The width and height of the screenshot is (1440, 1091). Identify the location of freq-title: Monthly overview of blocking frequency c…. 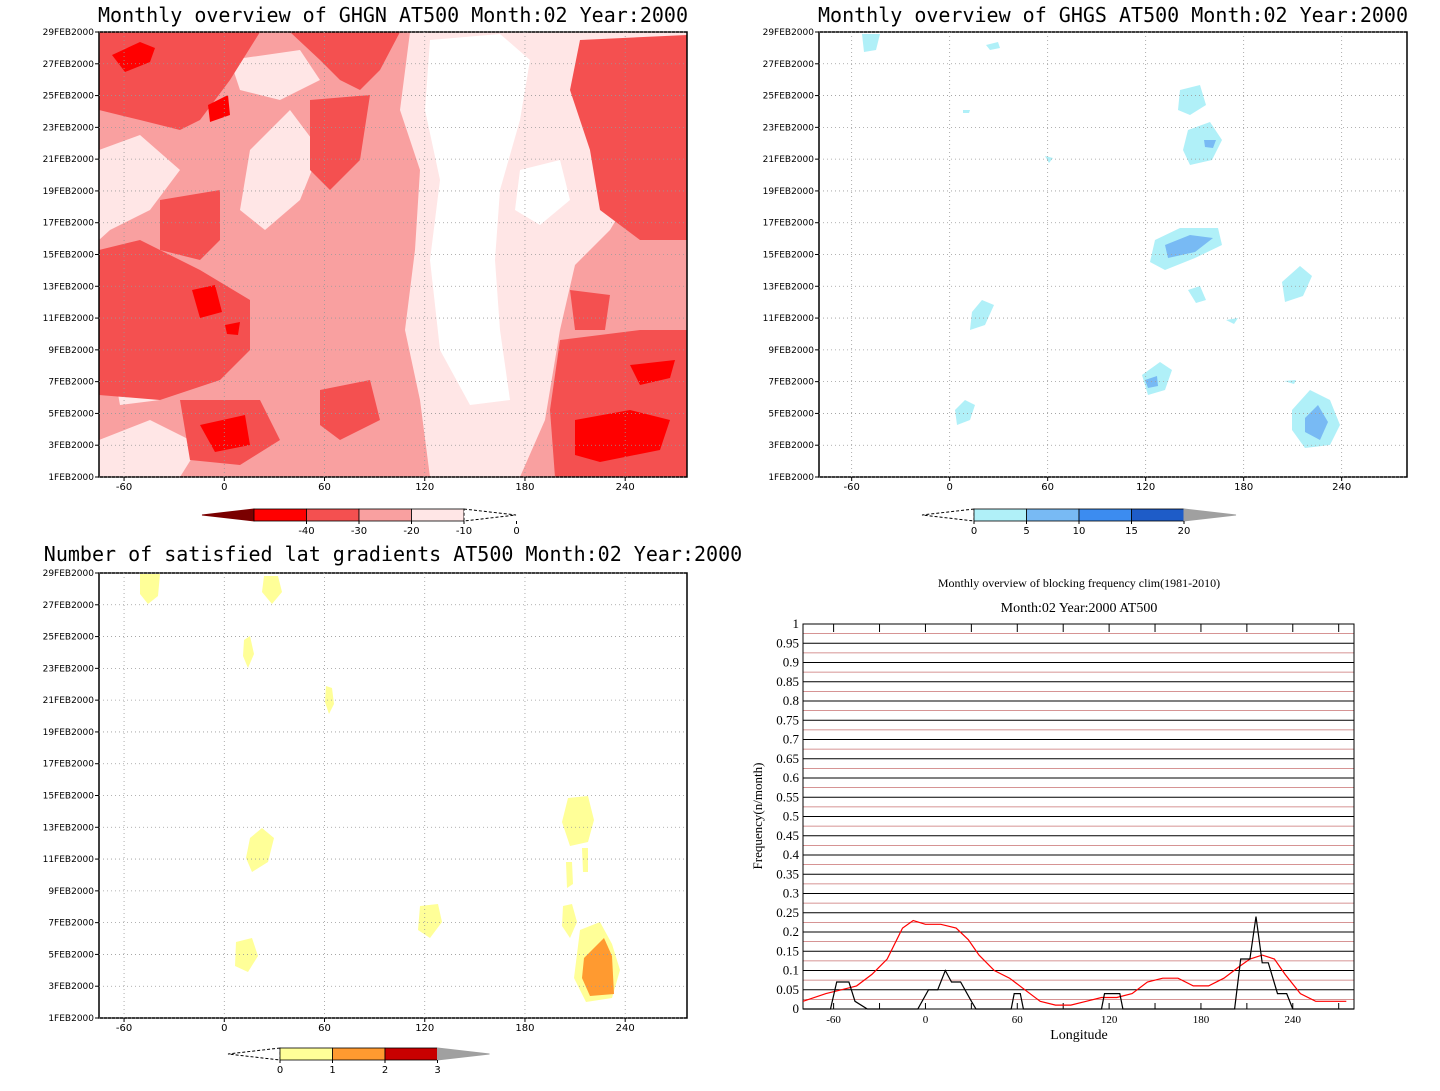
(1079, 583).